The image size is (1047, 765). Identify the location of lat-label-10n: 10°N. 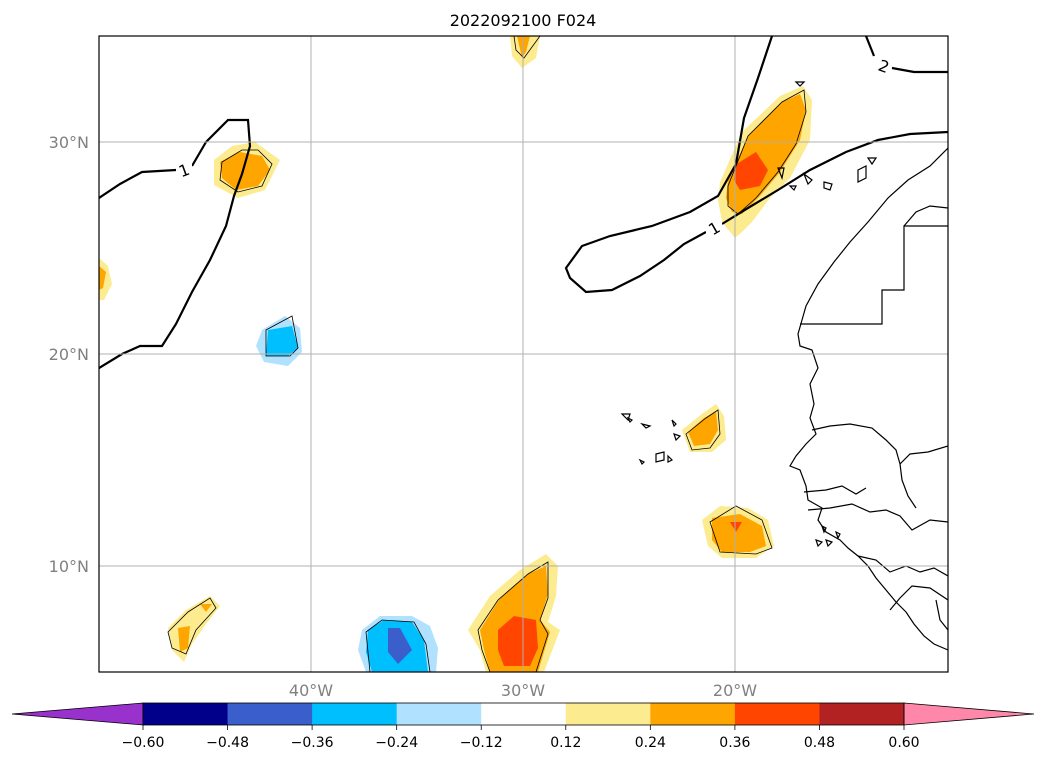
(69, 566).